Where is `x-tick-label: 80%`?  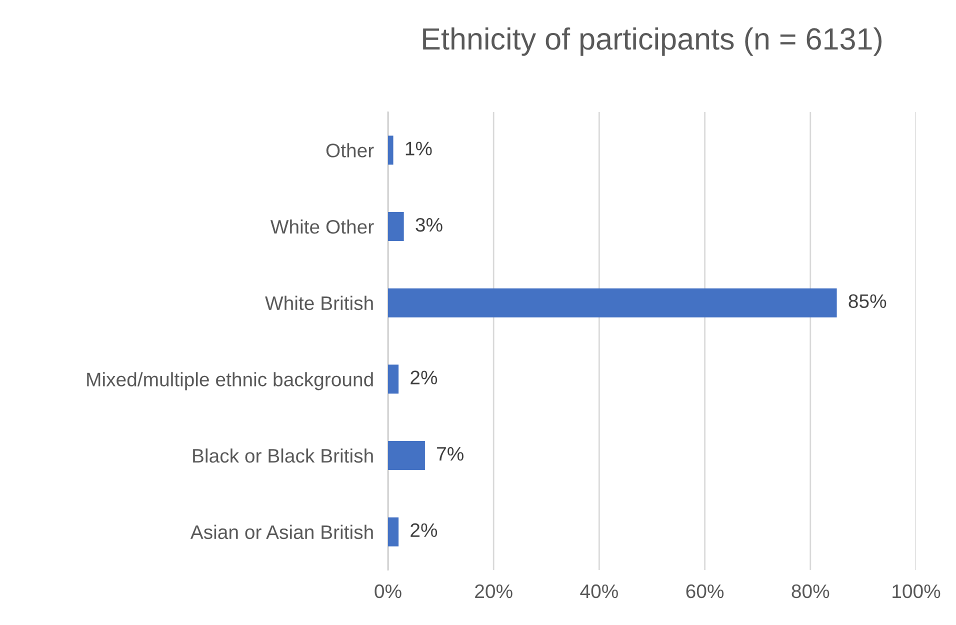
x-tick-label: 80% is located at coordinates (811, 591).